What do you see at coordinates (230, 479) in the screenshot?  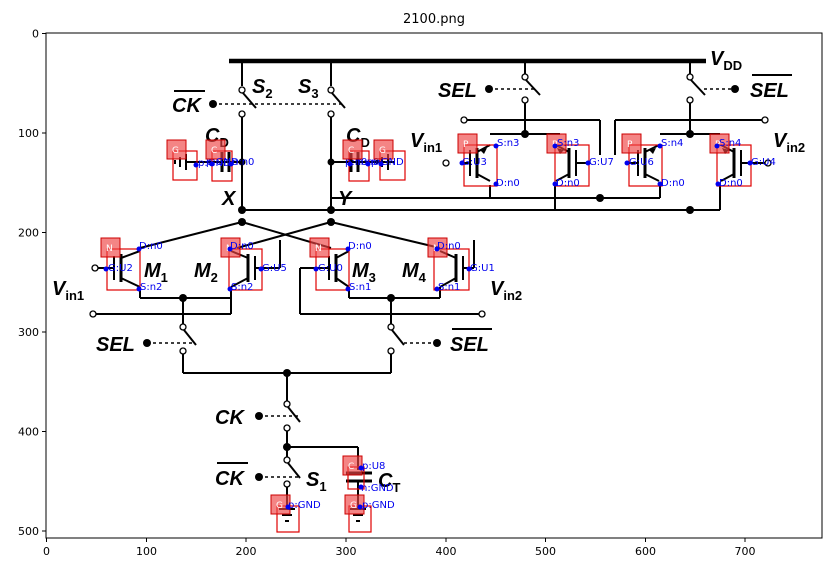 I see `ck-bar-label-bottom: CK` at bounding box center [230, 479].